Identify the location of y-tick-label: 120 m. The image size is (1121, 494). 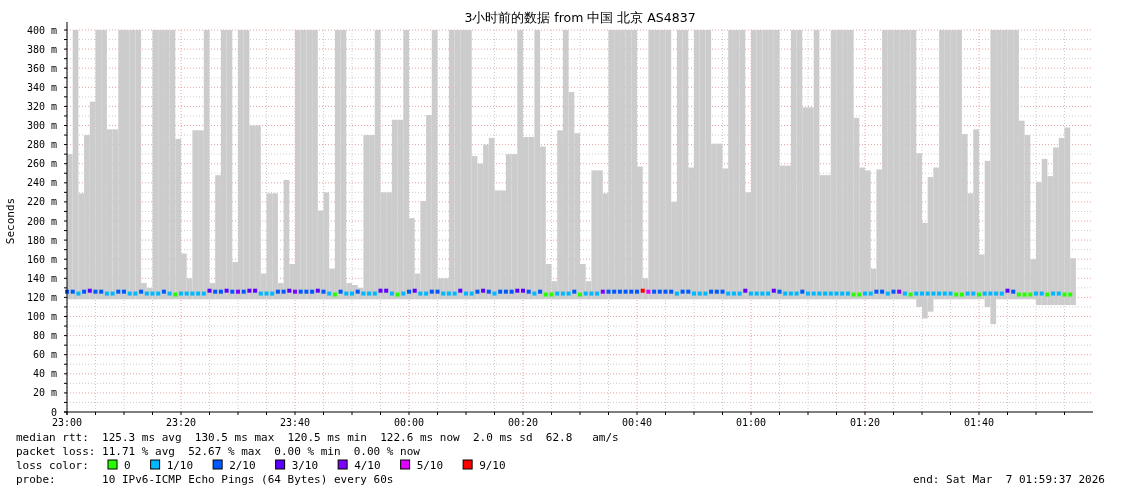
(41, 297).